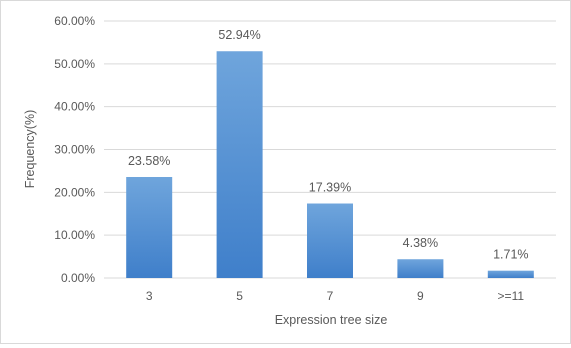  I want to click on x-tick-labels: 3 5 7 9 >=11, so click(335, 296).